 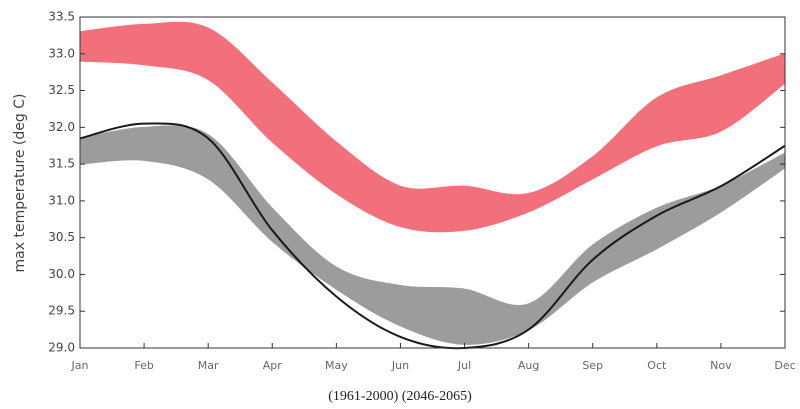 I want to click on y-tick-label: 32.5, so click(x=61, y=90).